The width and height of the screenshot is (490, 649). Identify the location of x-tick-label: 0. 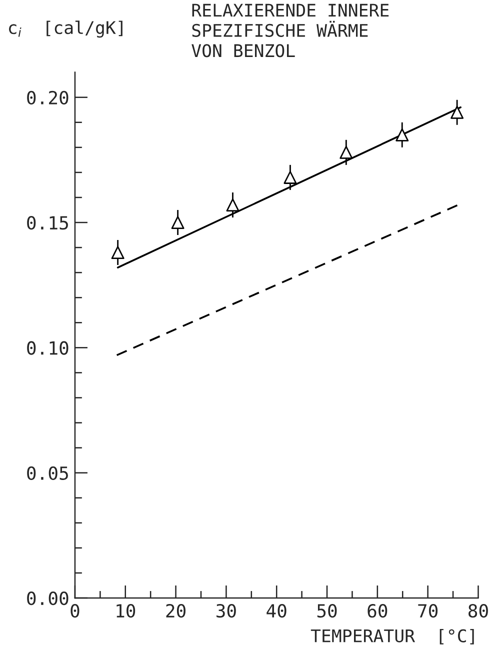
(75, 611).